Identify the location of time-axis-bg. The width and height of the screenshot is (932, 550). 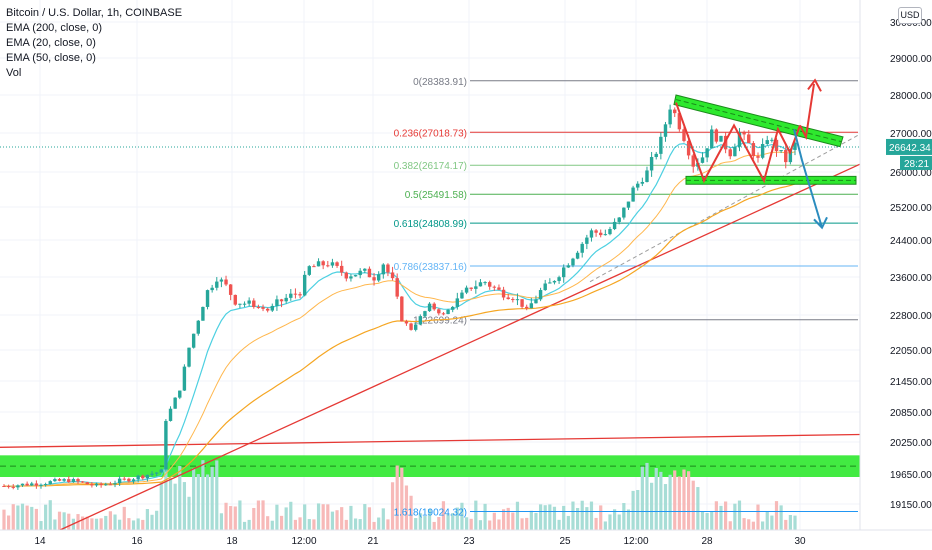
(466, 540).